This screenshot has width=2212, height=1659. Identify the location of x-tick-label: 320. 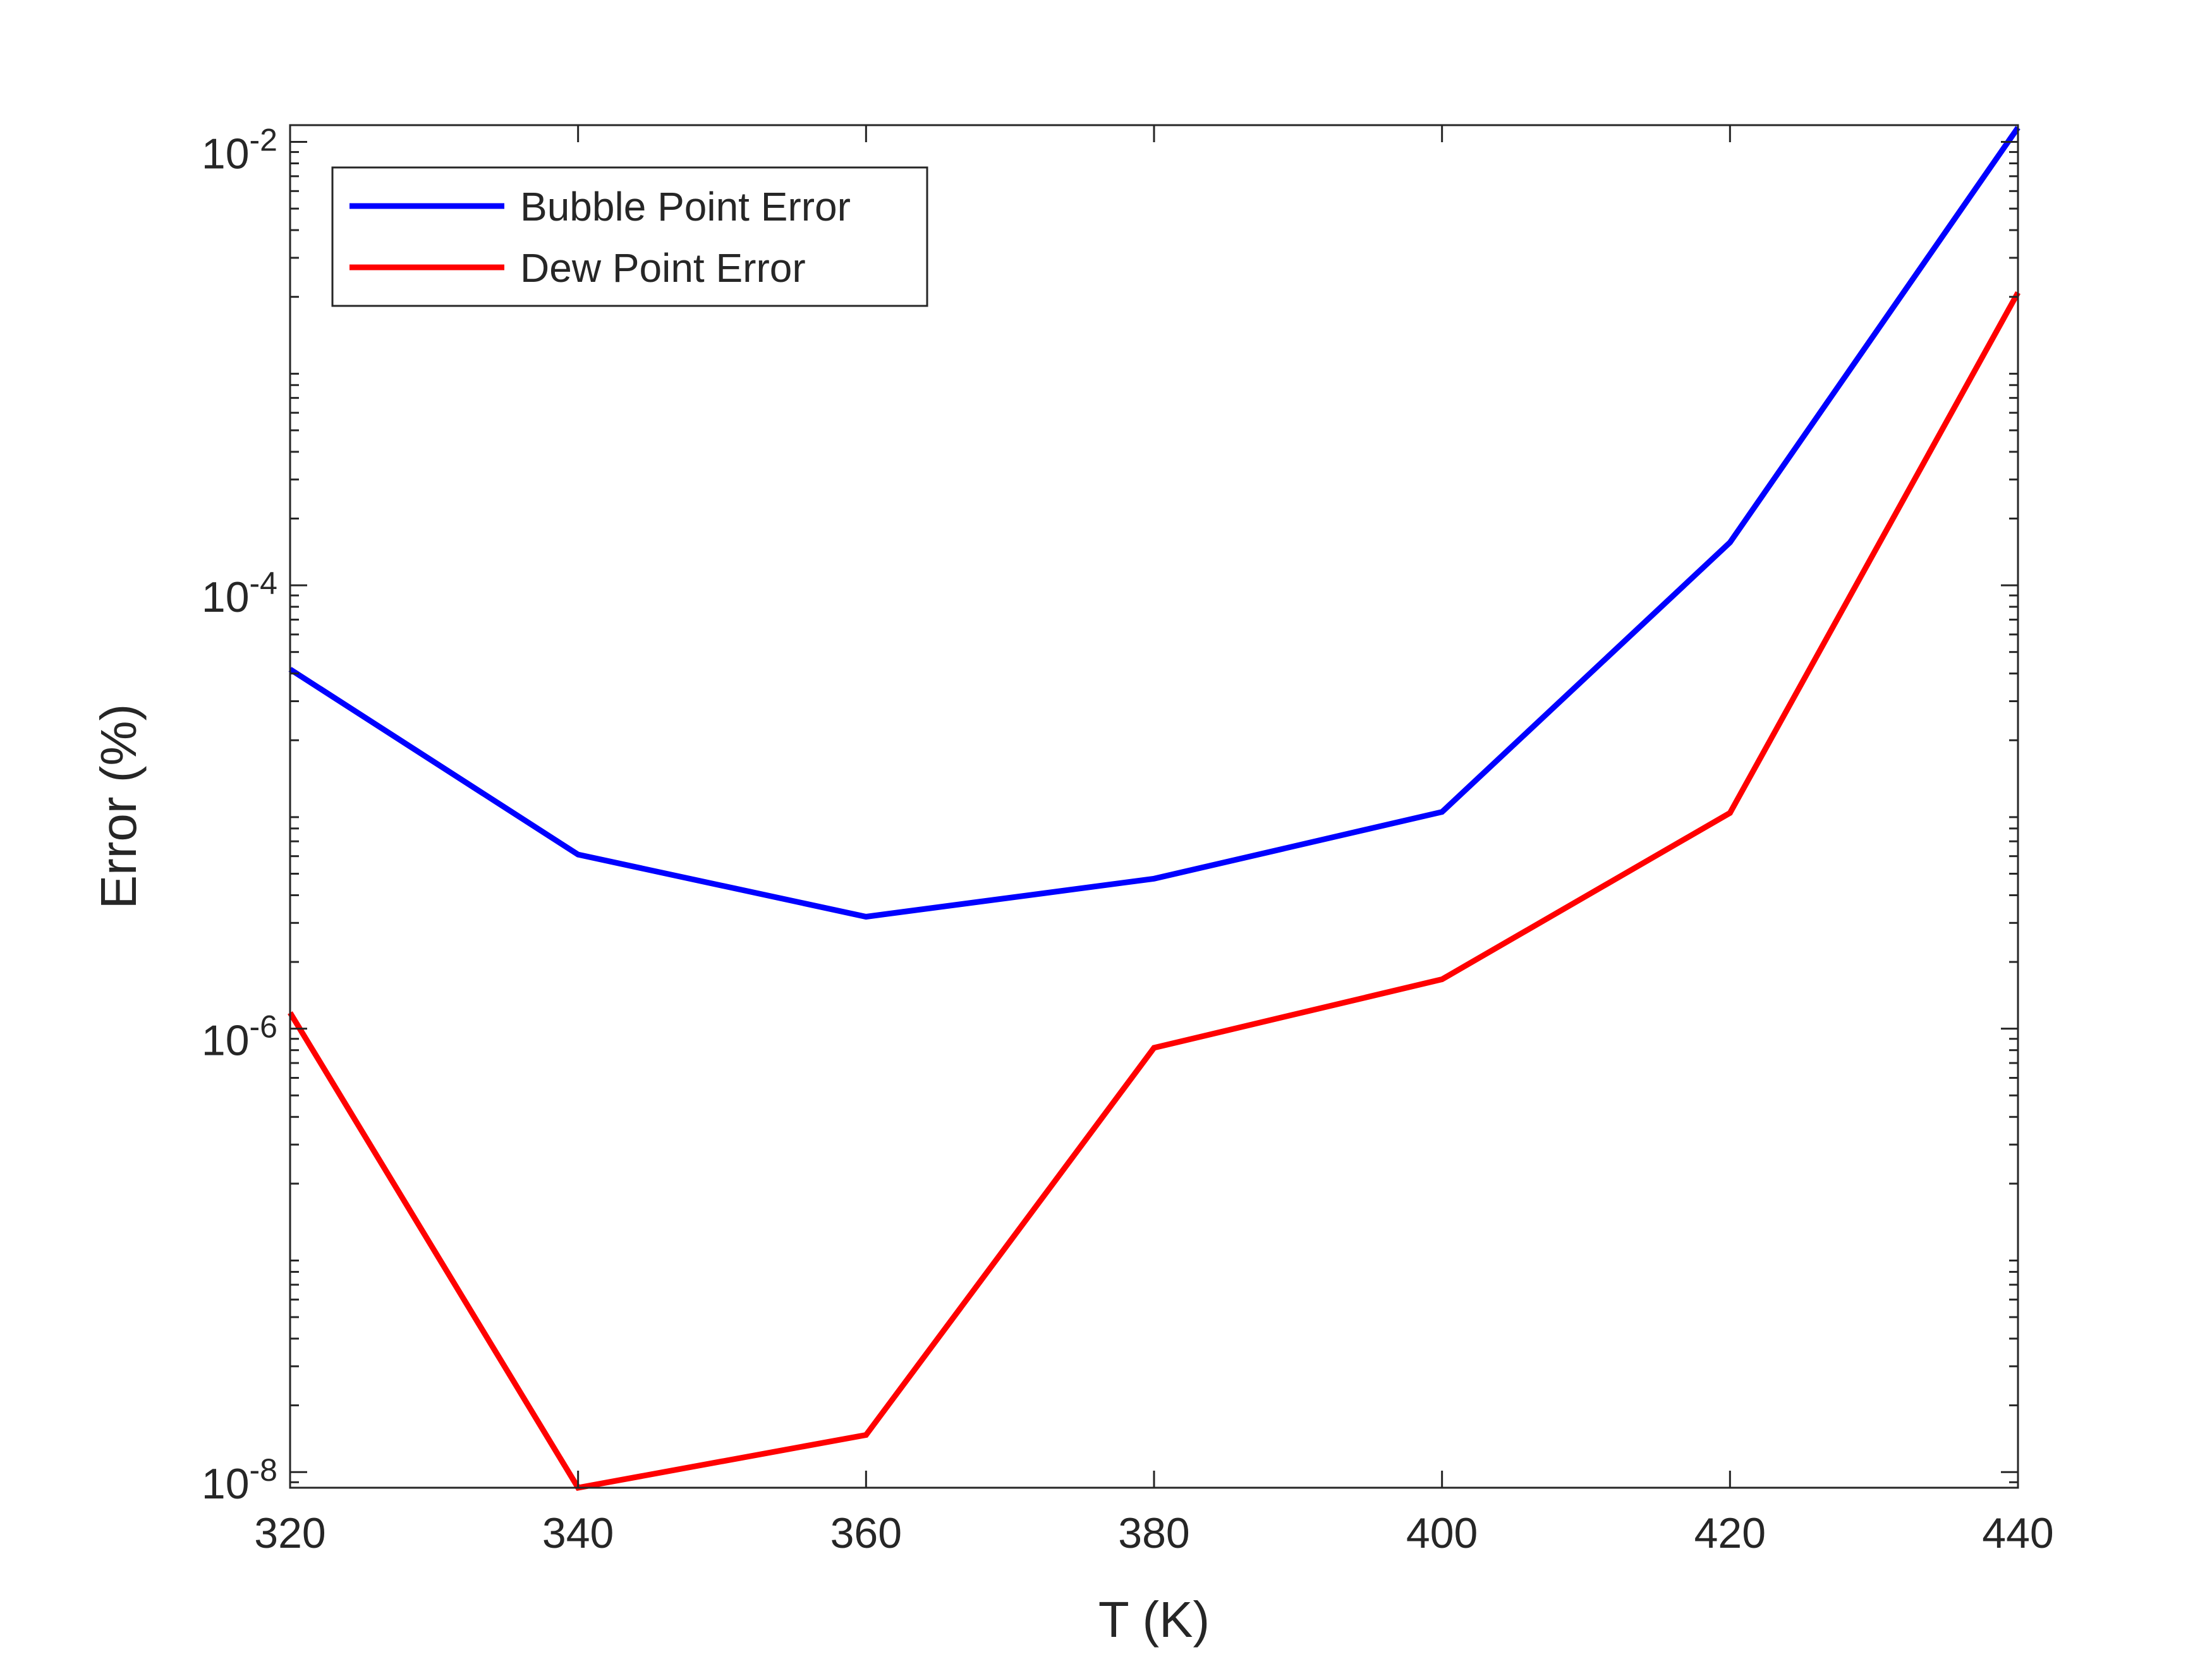
(289, 1533).